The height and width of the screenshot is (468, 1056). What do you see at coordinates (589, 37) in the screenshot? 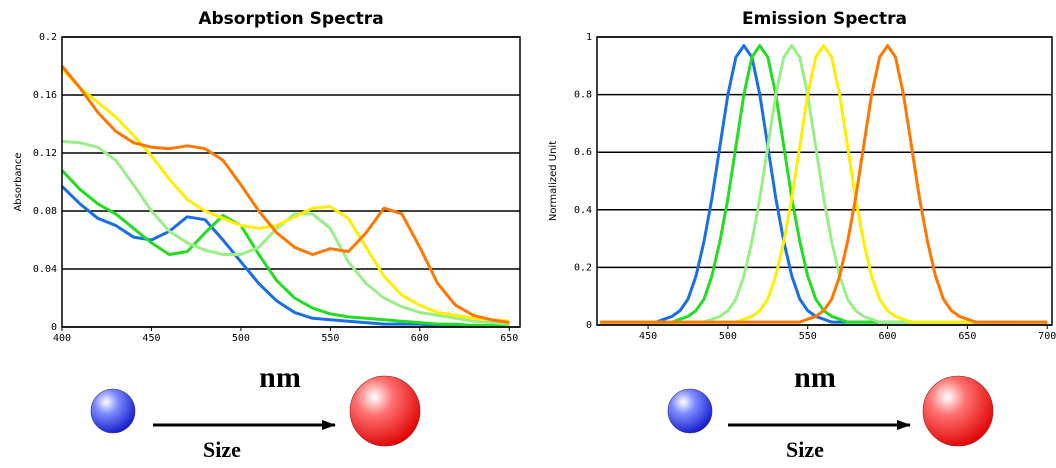
I see `y-tick-label: 1` at bounding box center [589, 37].